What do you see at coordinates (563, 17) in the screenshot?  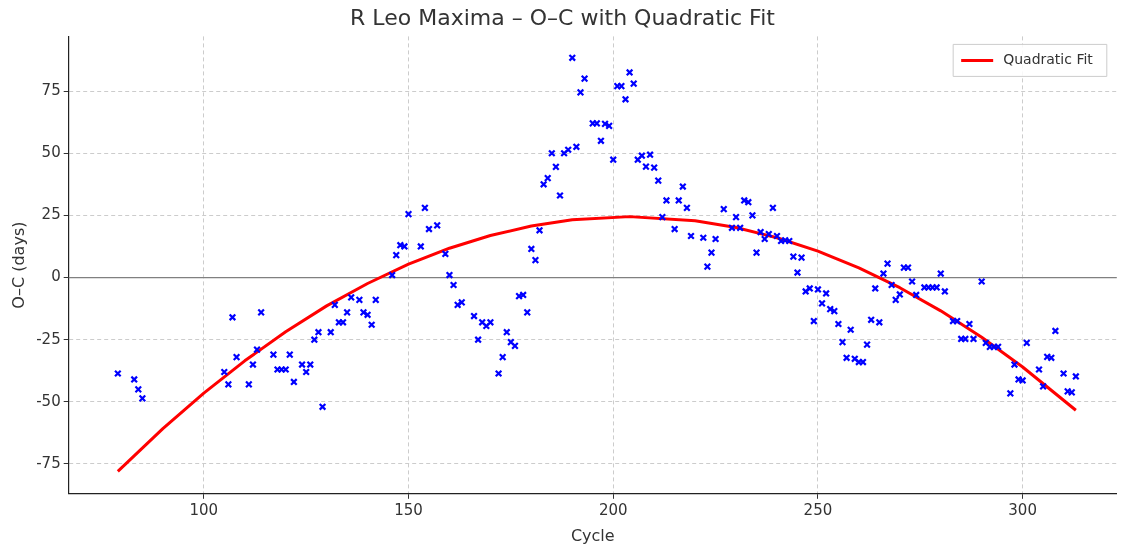 I see `chart-title: R Leo Maxima – O–C with Quadratic Fit` at bounding box center [563, 17].